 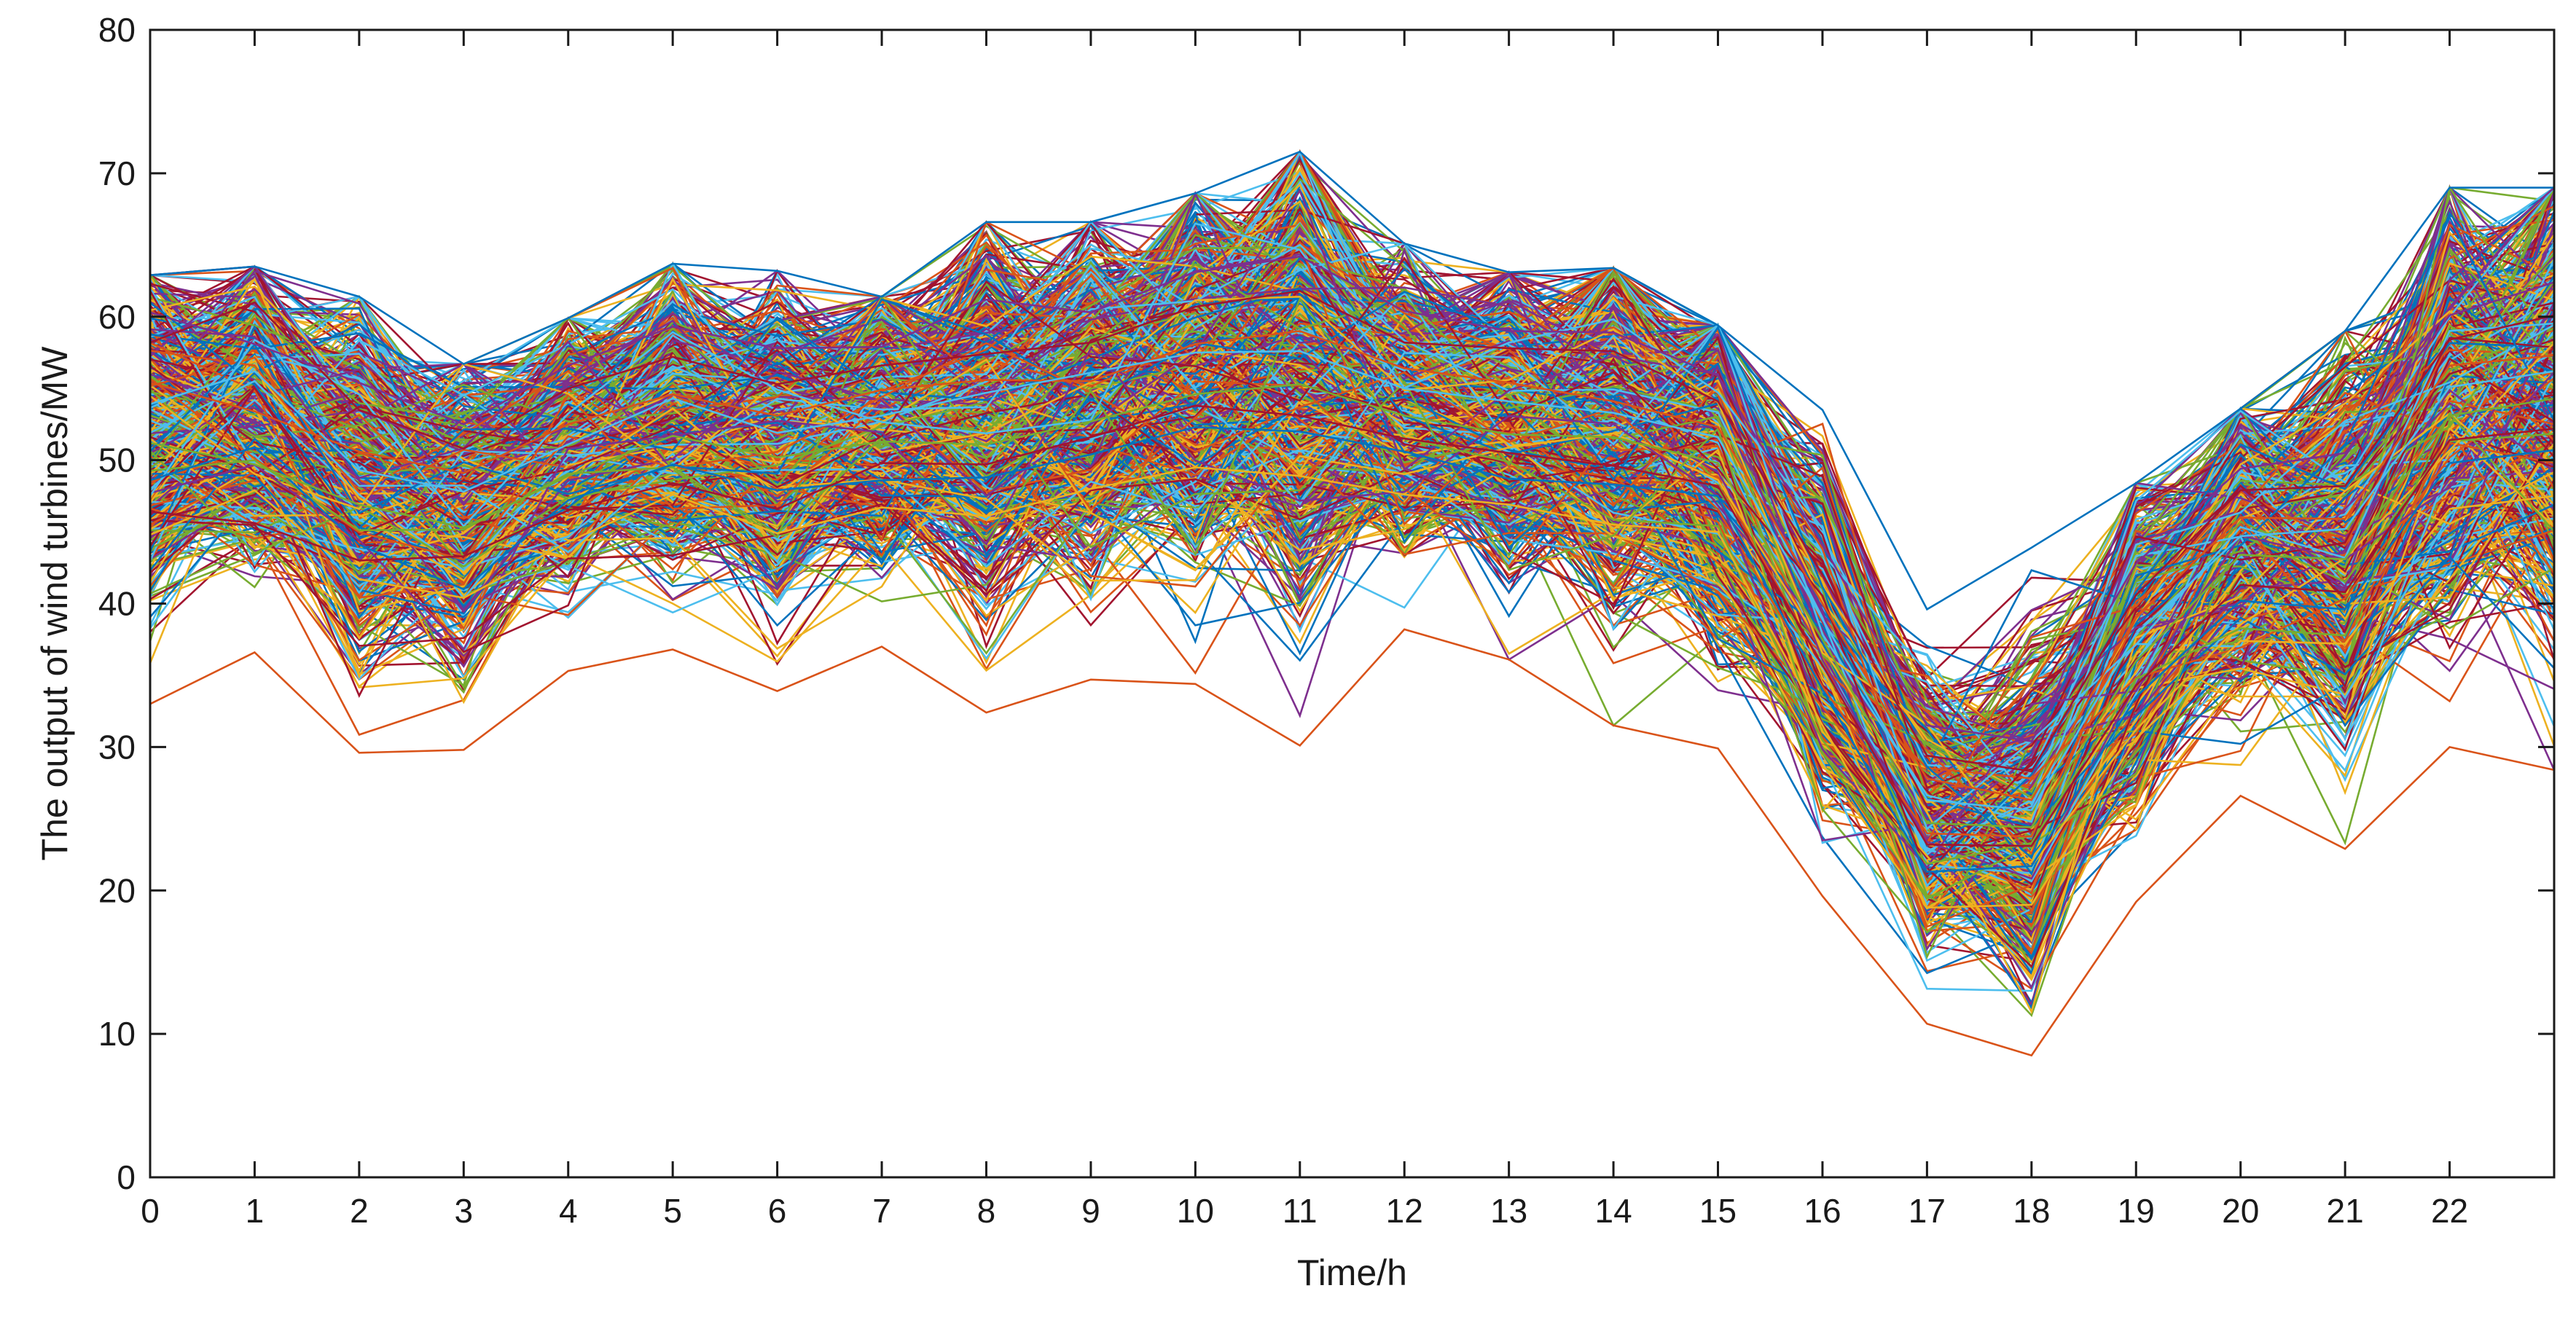 I want to click on x-tick-label: 11, so click(x=1300, y=1211).